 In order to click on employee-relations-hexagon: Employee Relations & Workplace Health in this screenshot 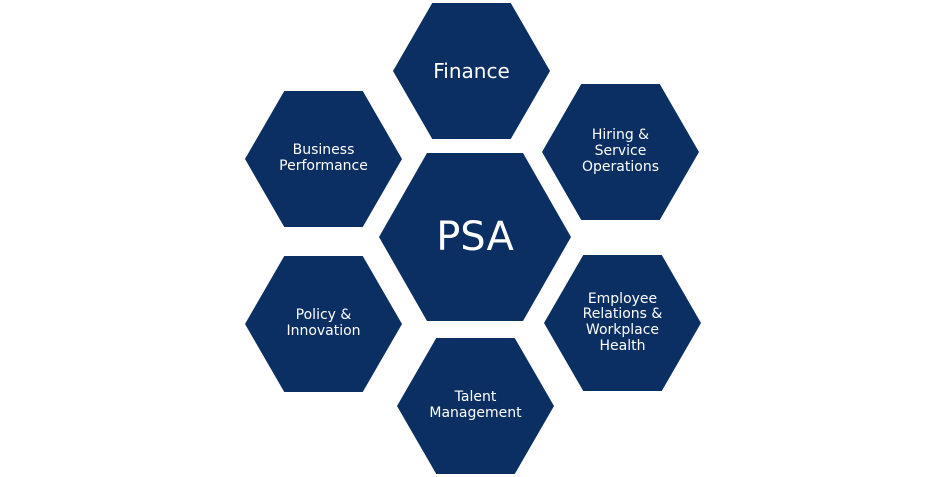, I will do `click(622, 323)`.